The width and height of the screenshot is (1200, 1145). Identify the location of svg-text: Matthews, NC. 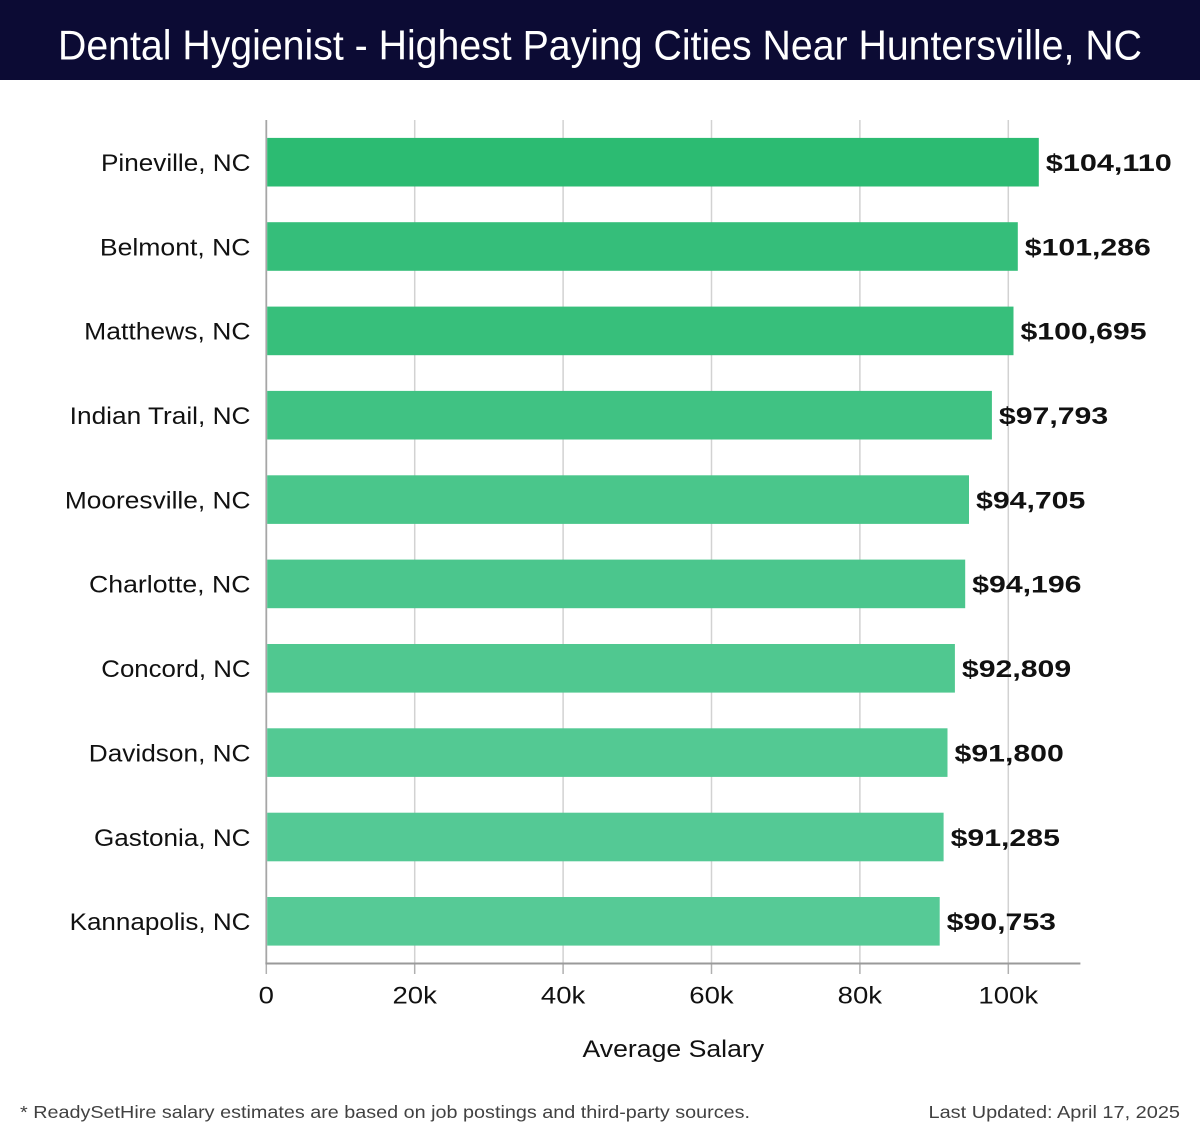
(167, 332).